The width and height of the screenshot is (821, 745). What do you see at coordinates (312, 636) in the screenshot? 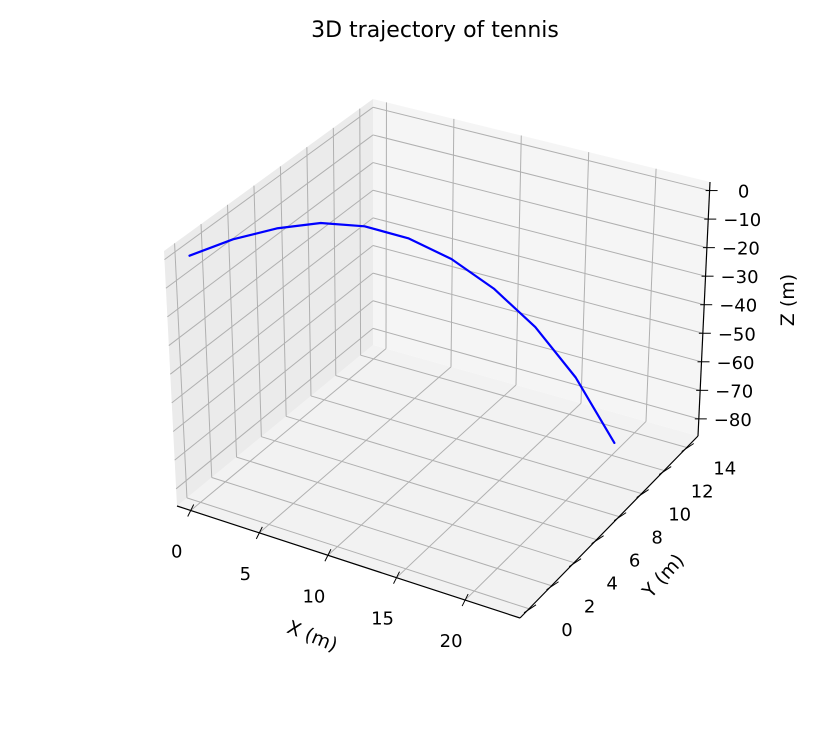
I see `x-axis-label: X (m)` at bounding box center [312, 636].